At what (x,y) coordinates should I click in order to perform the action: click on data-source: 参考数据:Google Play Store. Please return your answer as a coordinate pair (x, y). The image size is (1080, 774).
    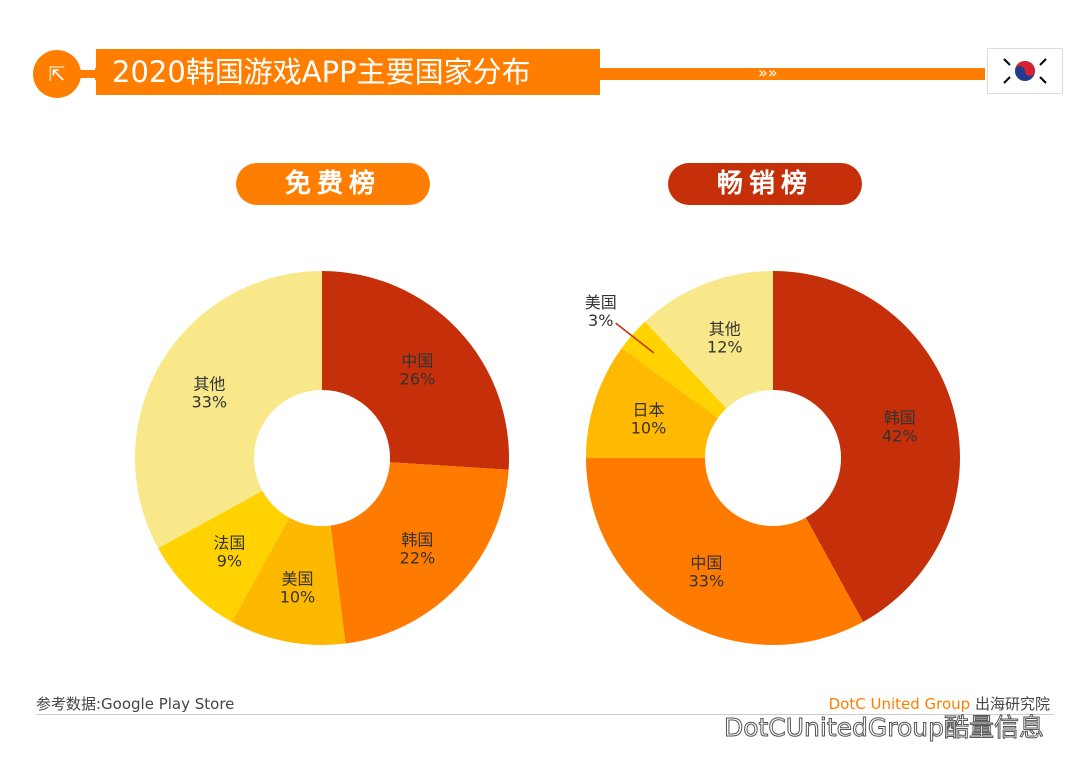
    Looking at the image, I should click on (135, 704).